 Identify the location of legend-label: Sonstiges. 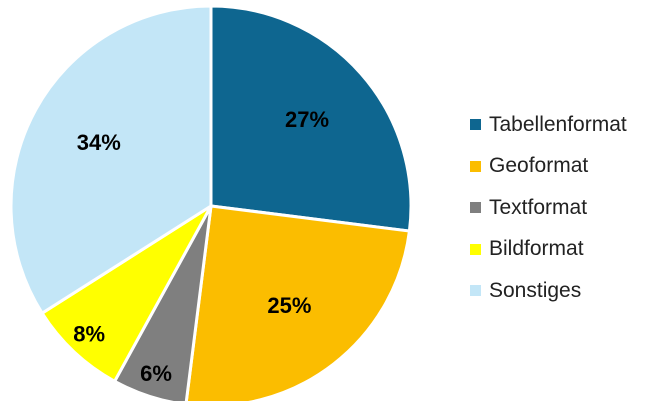
(535, 290).